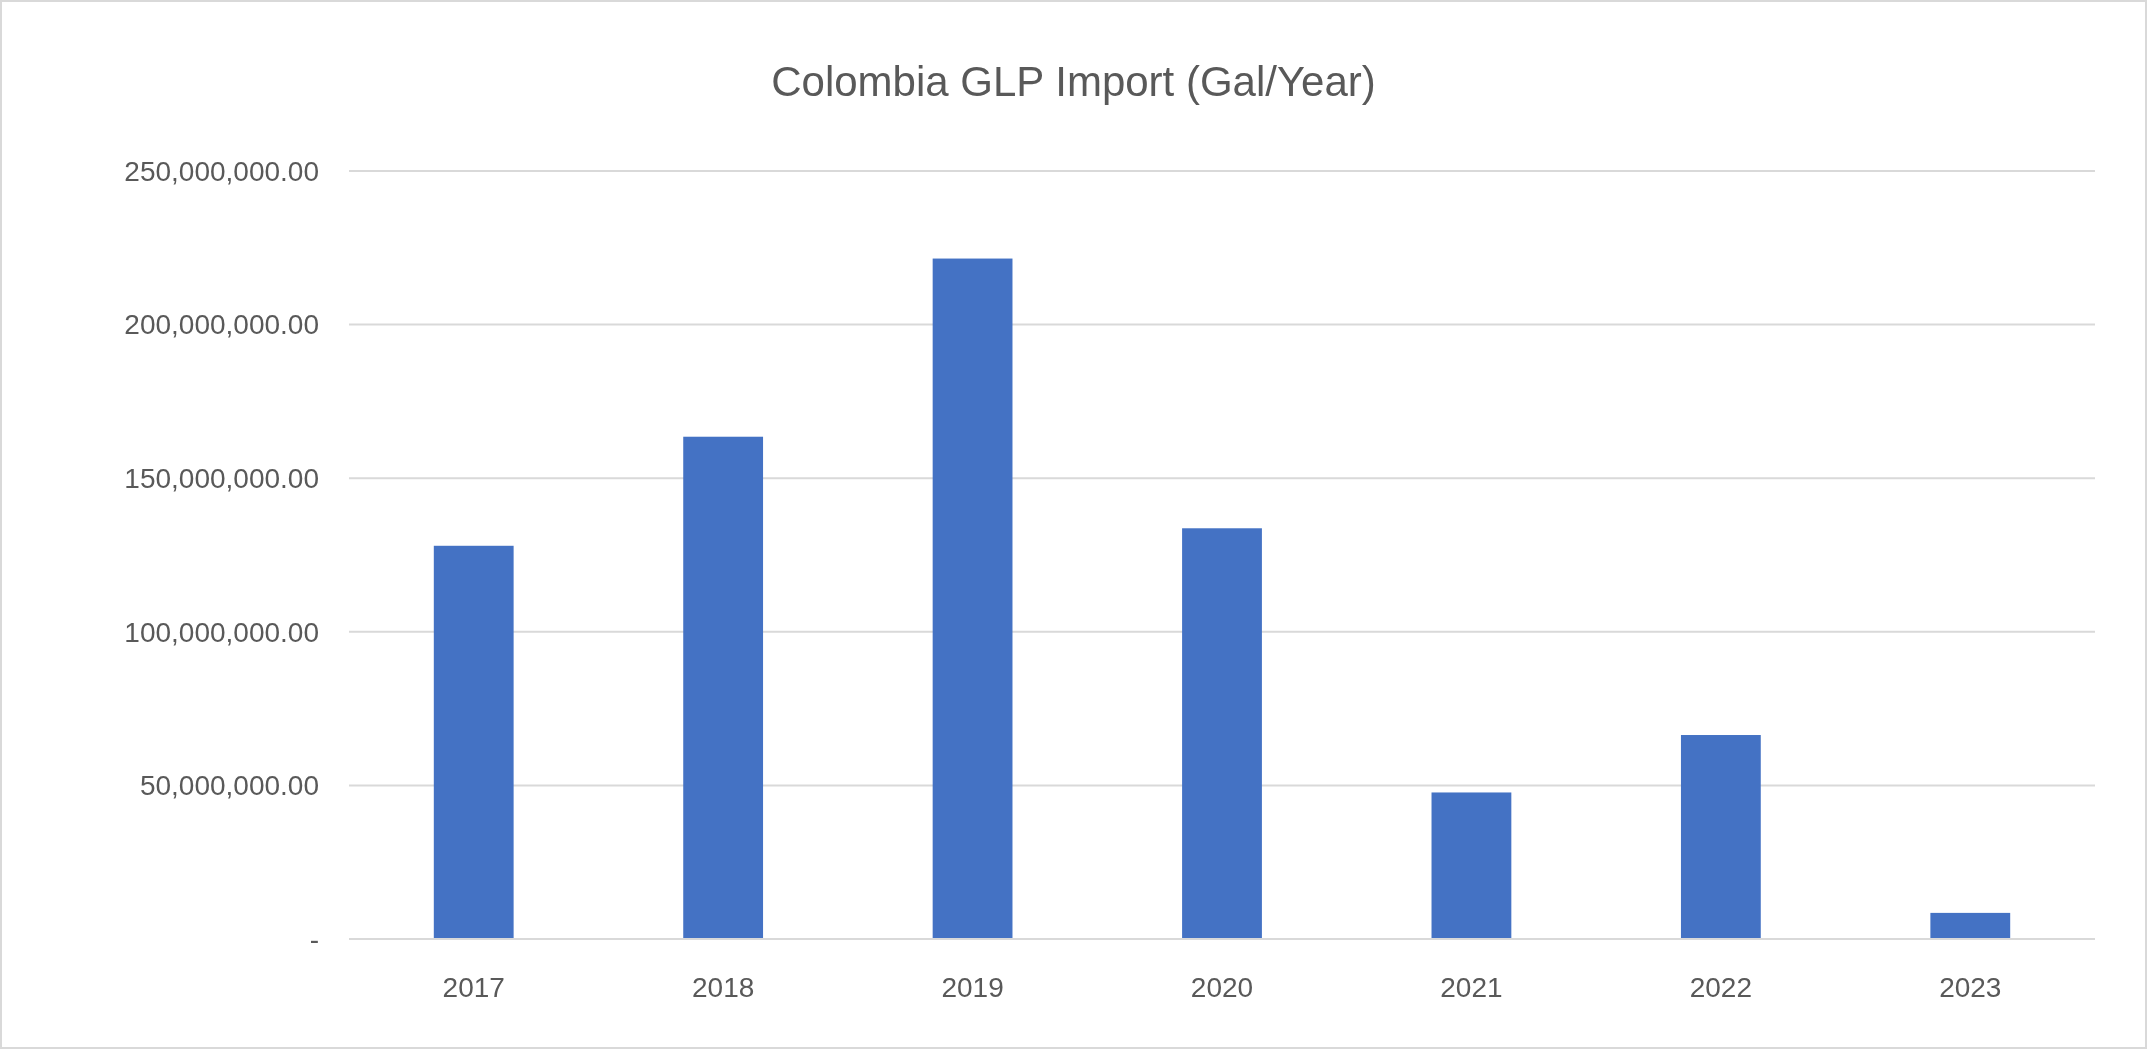  What do you see at coordinates (229, 786) in the screenshot?
I see `y-tick-label: 50,000,000.00` at bounding box center [229, 786].